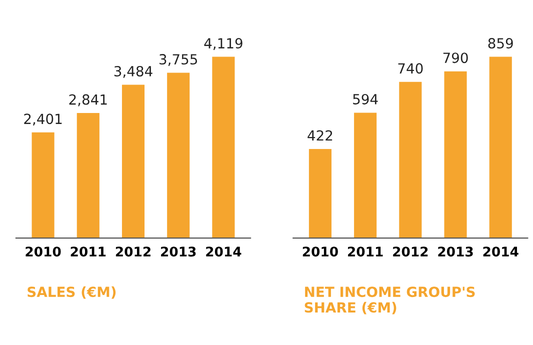 This screenshot has width=533, height=345. I want to click on data-label: 2,401, so click(43, 120).